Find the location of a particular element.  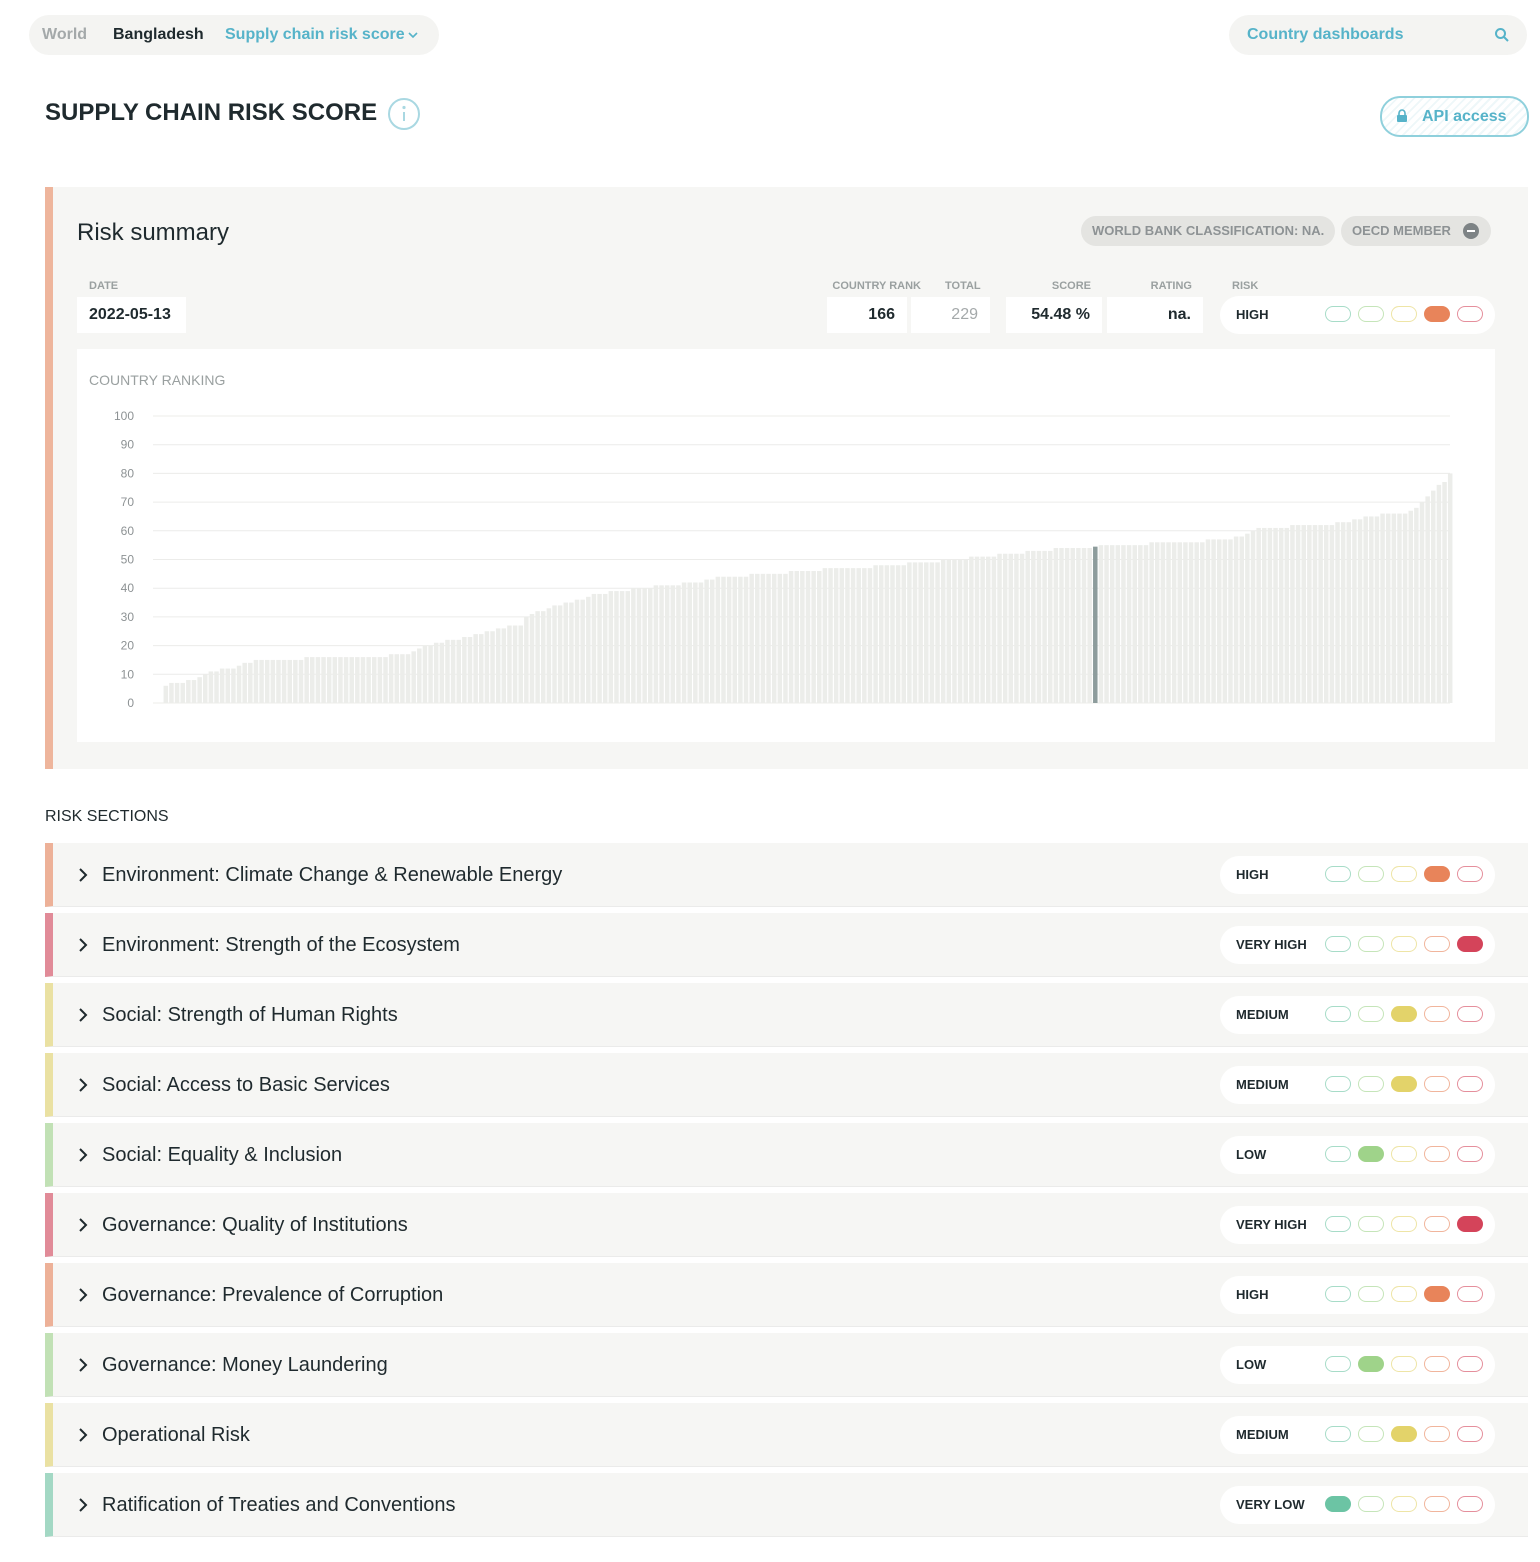

api-button: API access is located at coordinates (1454, 116).